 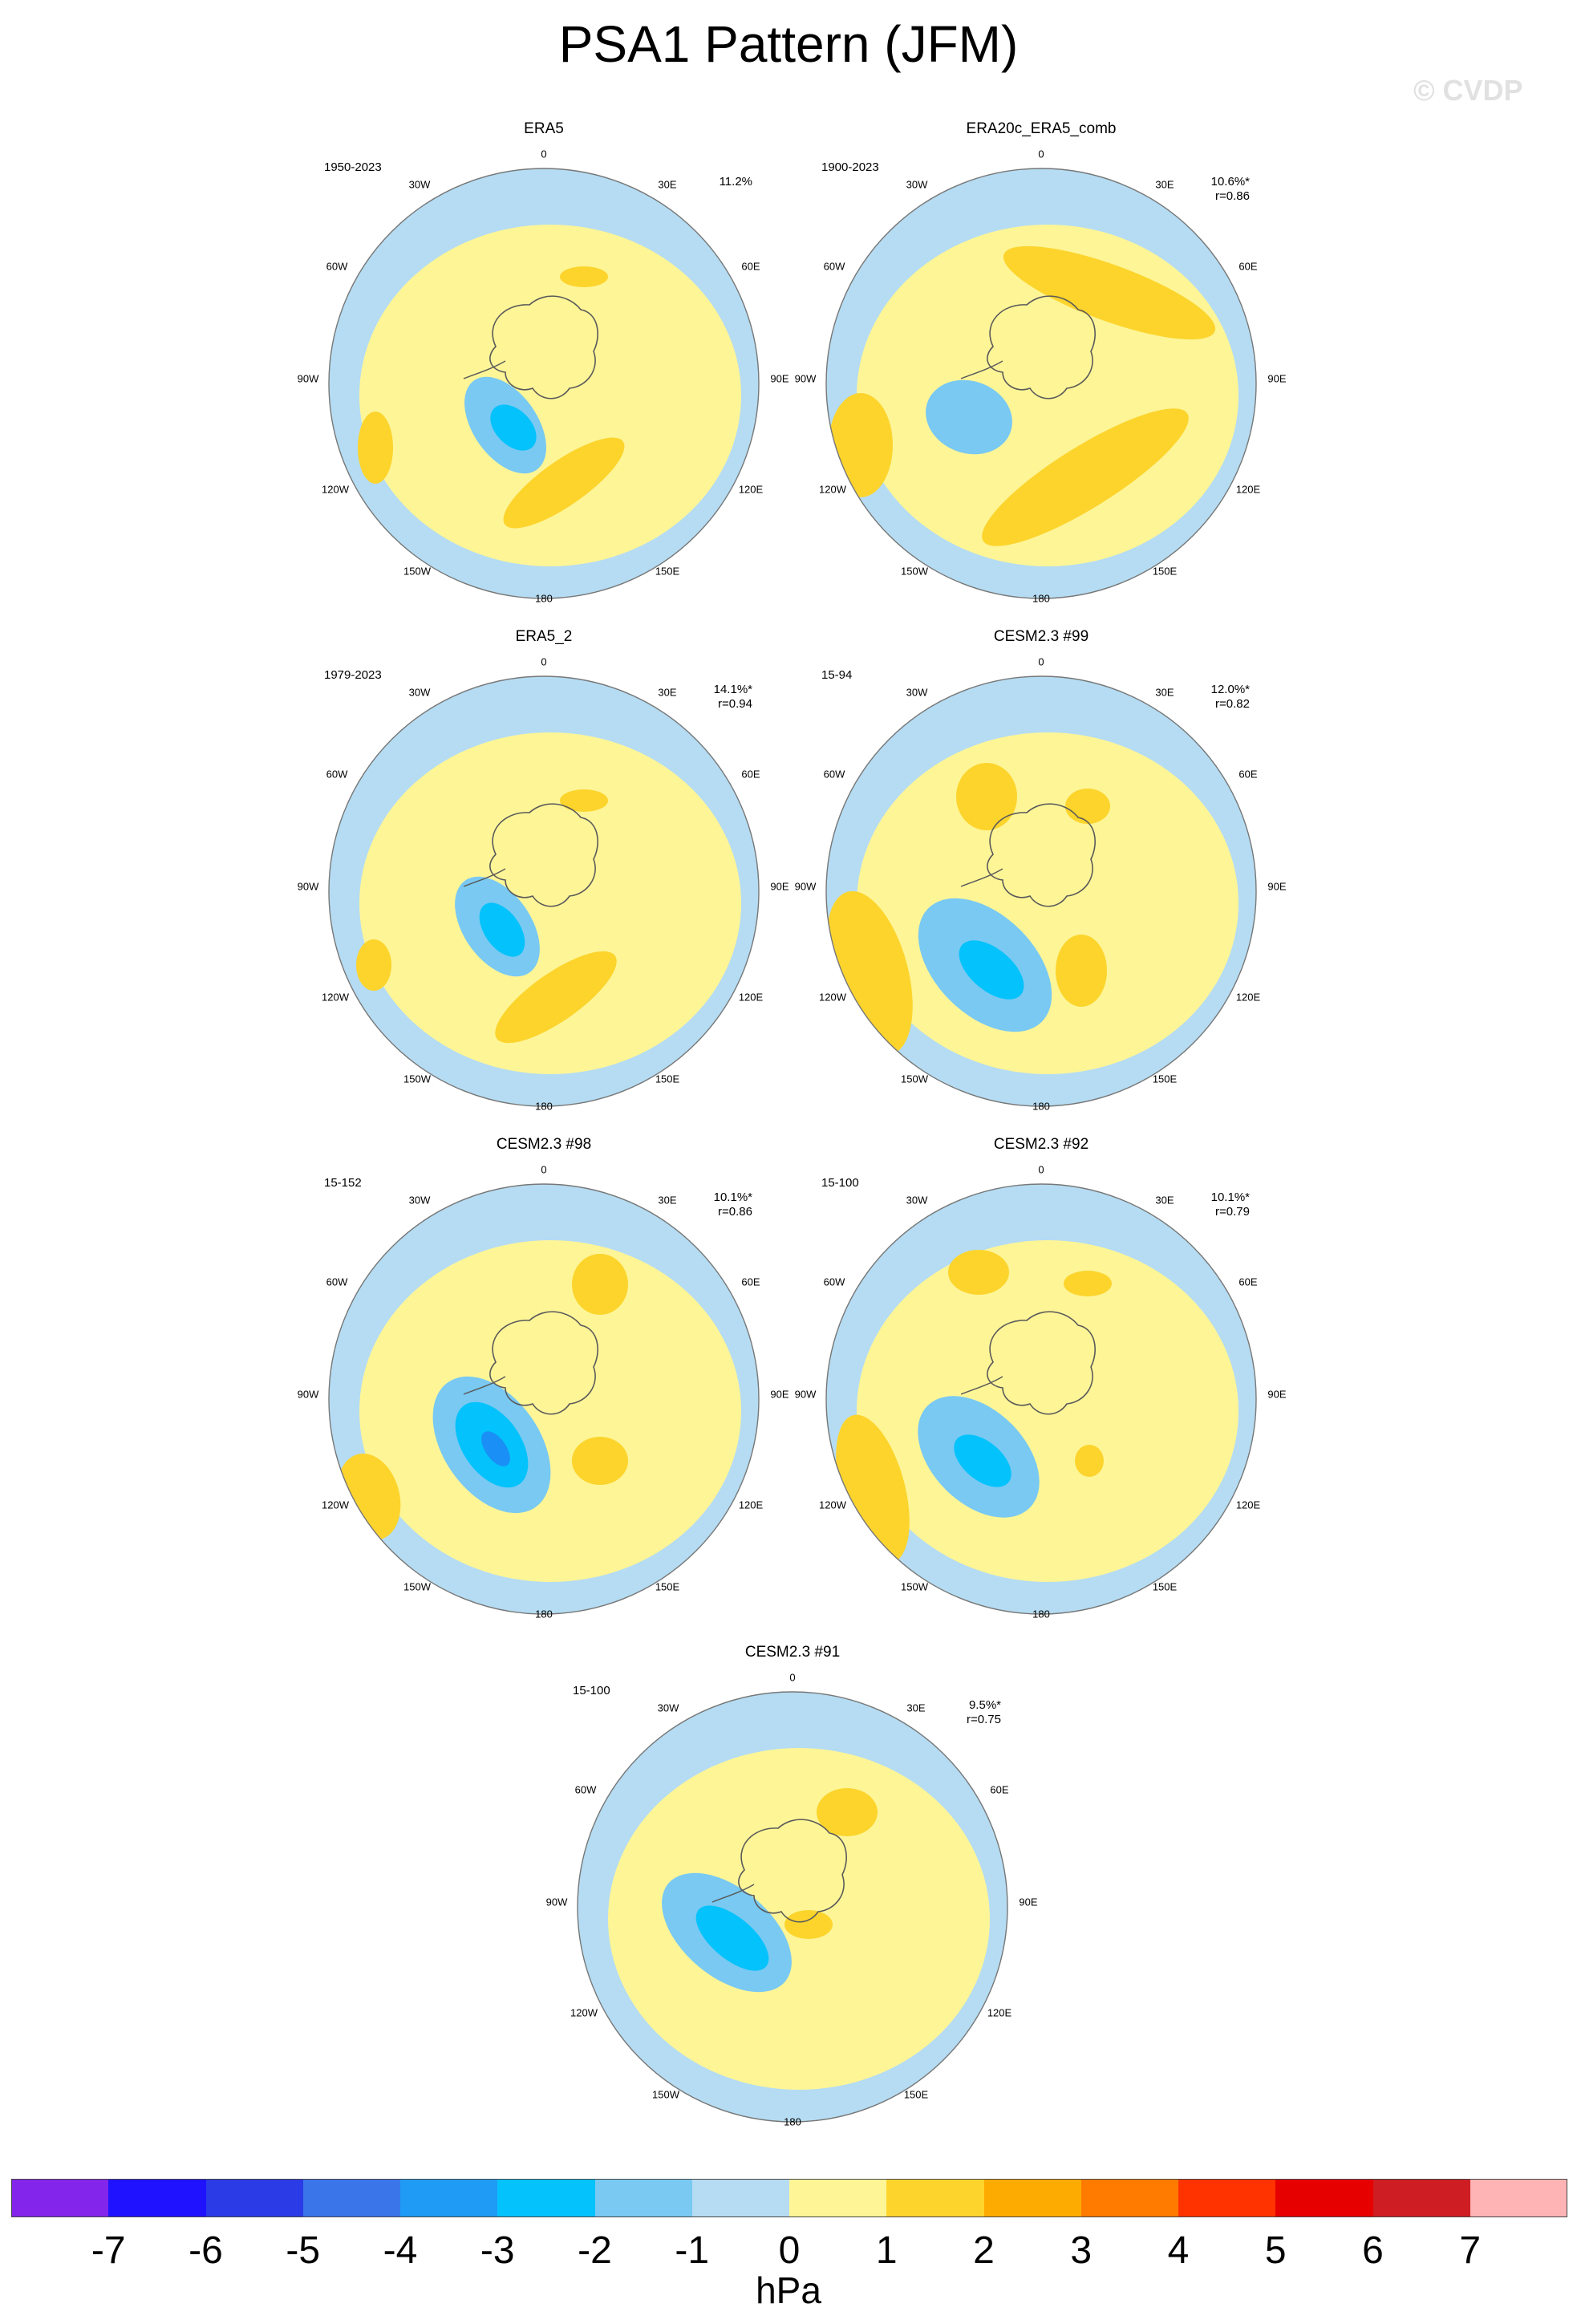 I want to click on pos1-field, so click(x=1047, y=1411).